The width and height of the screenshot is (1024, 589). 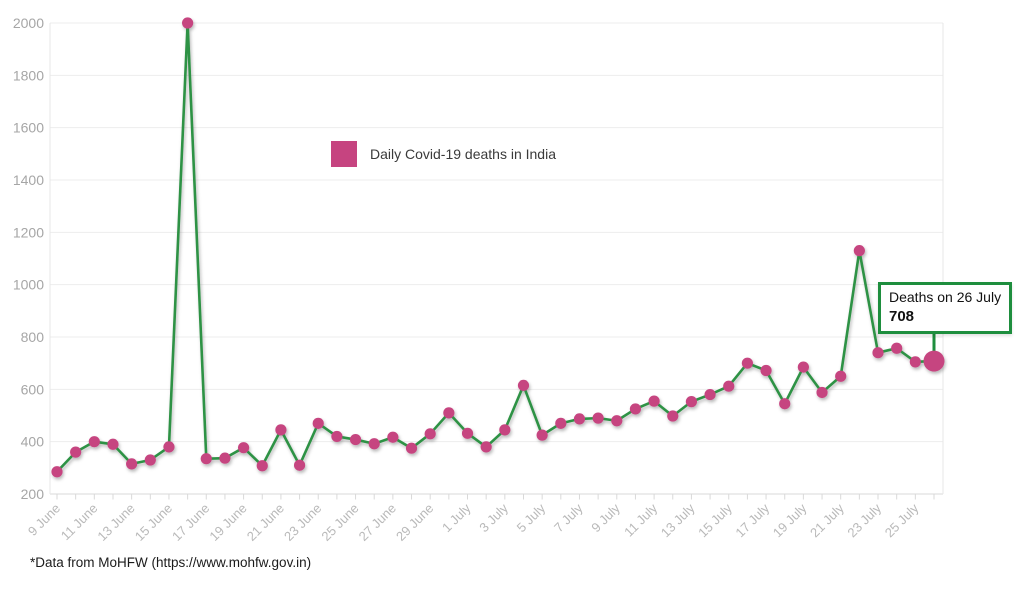 I want to click on svg-text: 23 June, so click(x=302, y=522).